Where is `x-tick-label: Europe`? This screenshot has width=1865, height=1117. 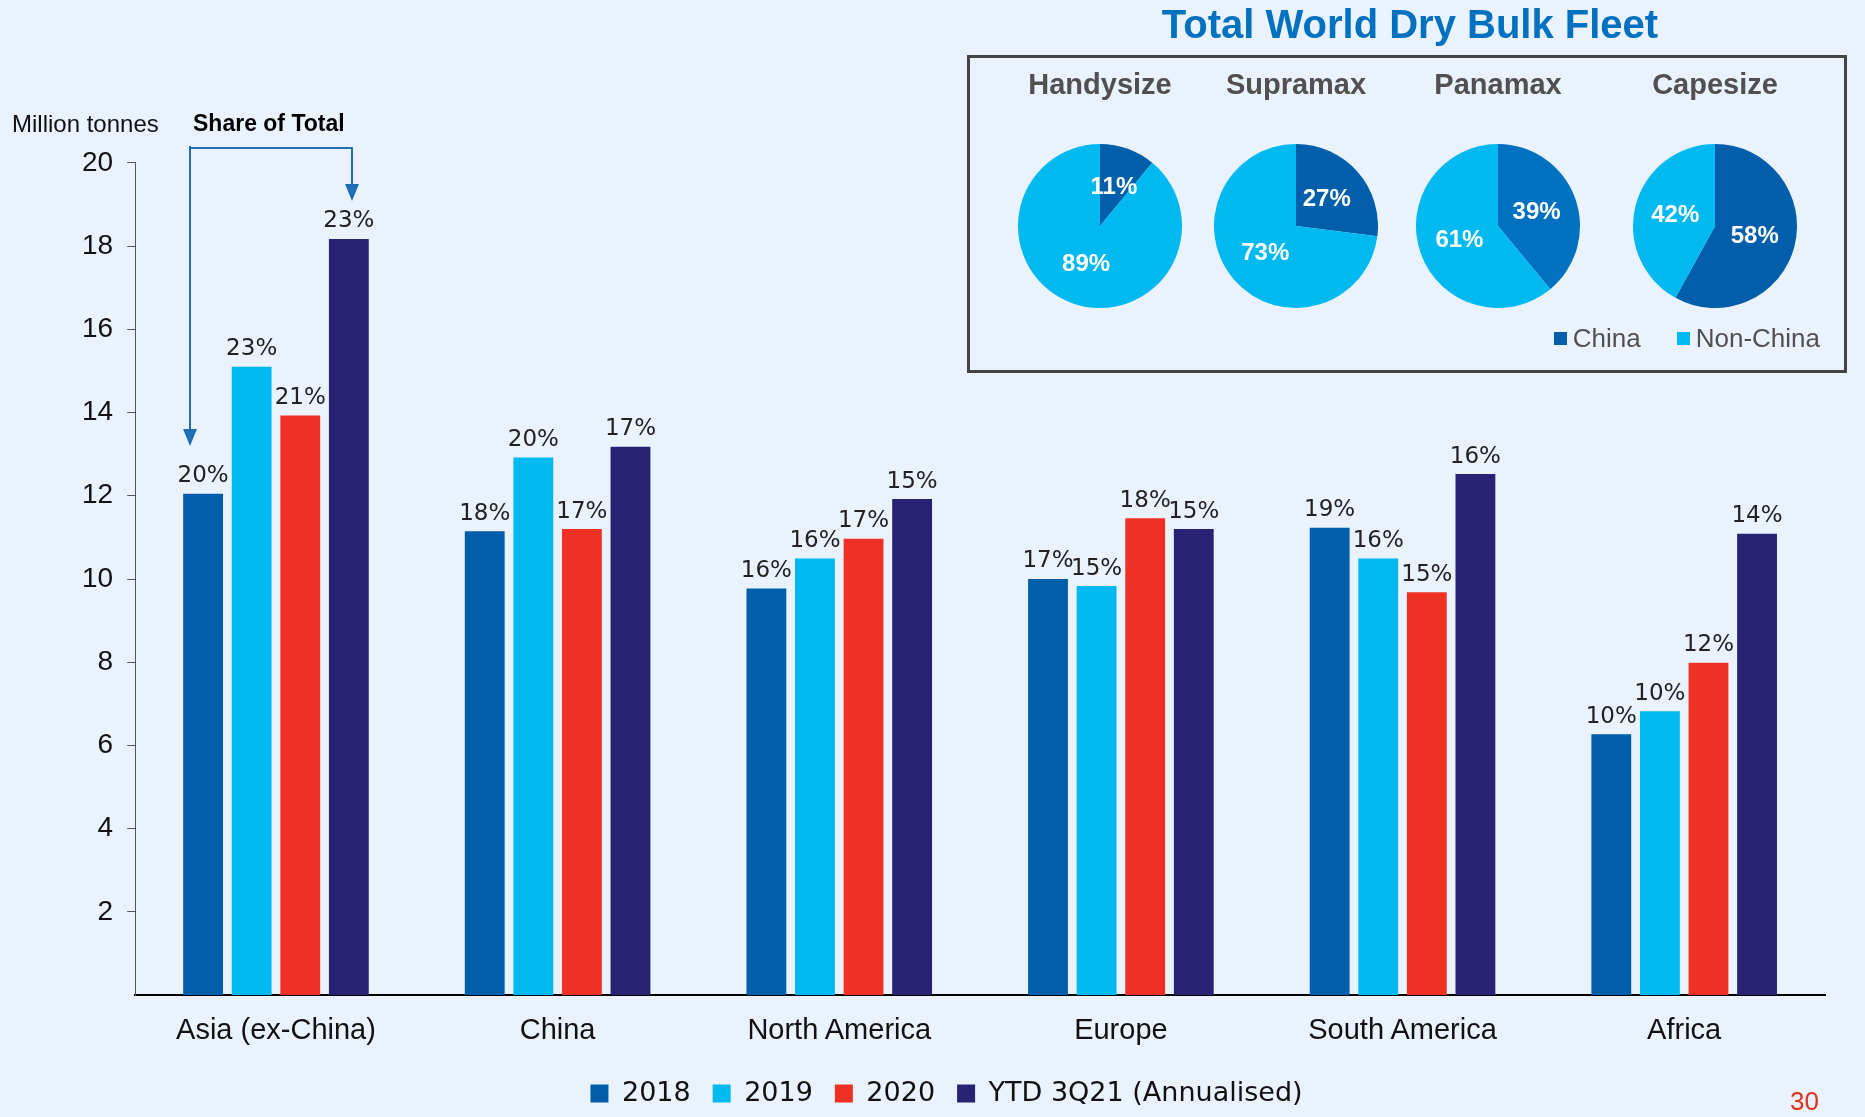 x-tick-label: Europe is located at coordinates (1121, 1028).